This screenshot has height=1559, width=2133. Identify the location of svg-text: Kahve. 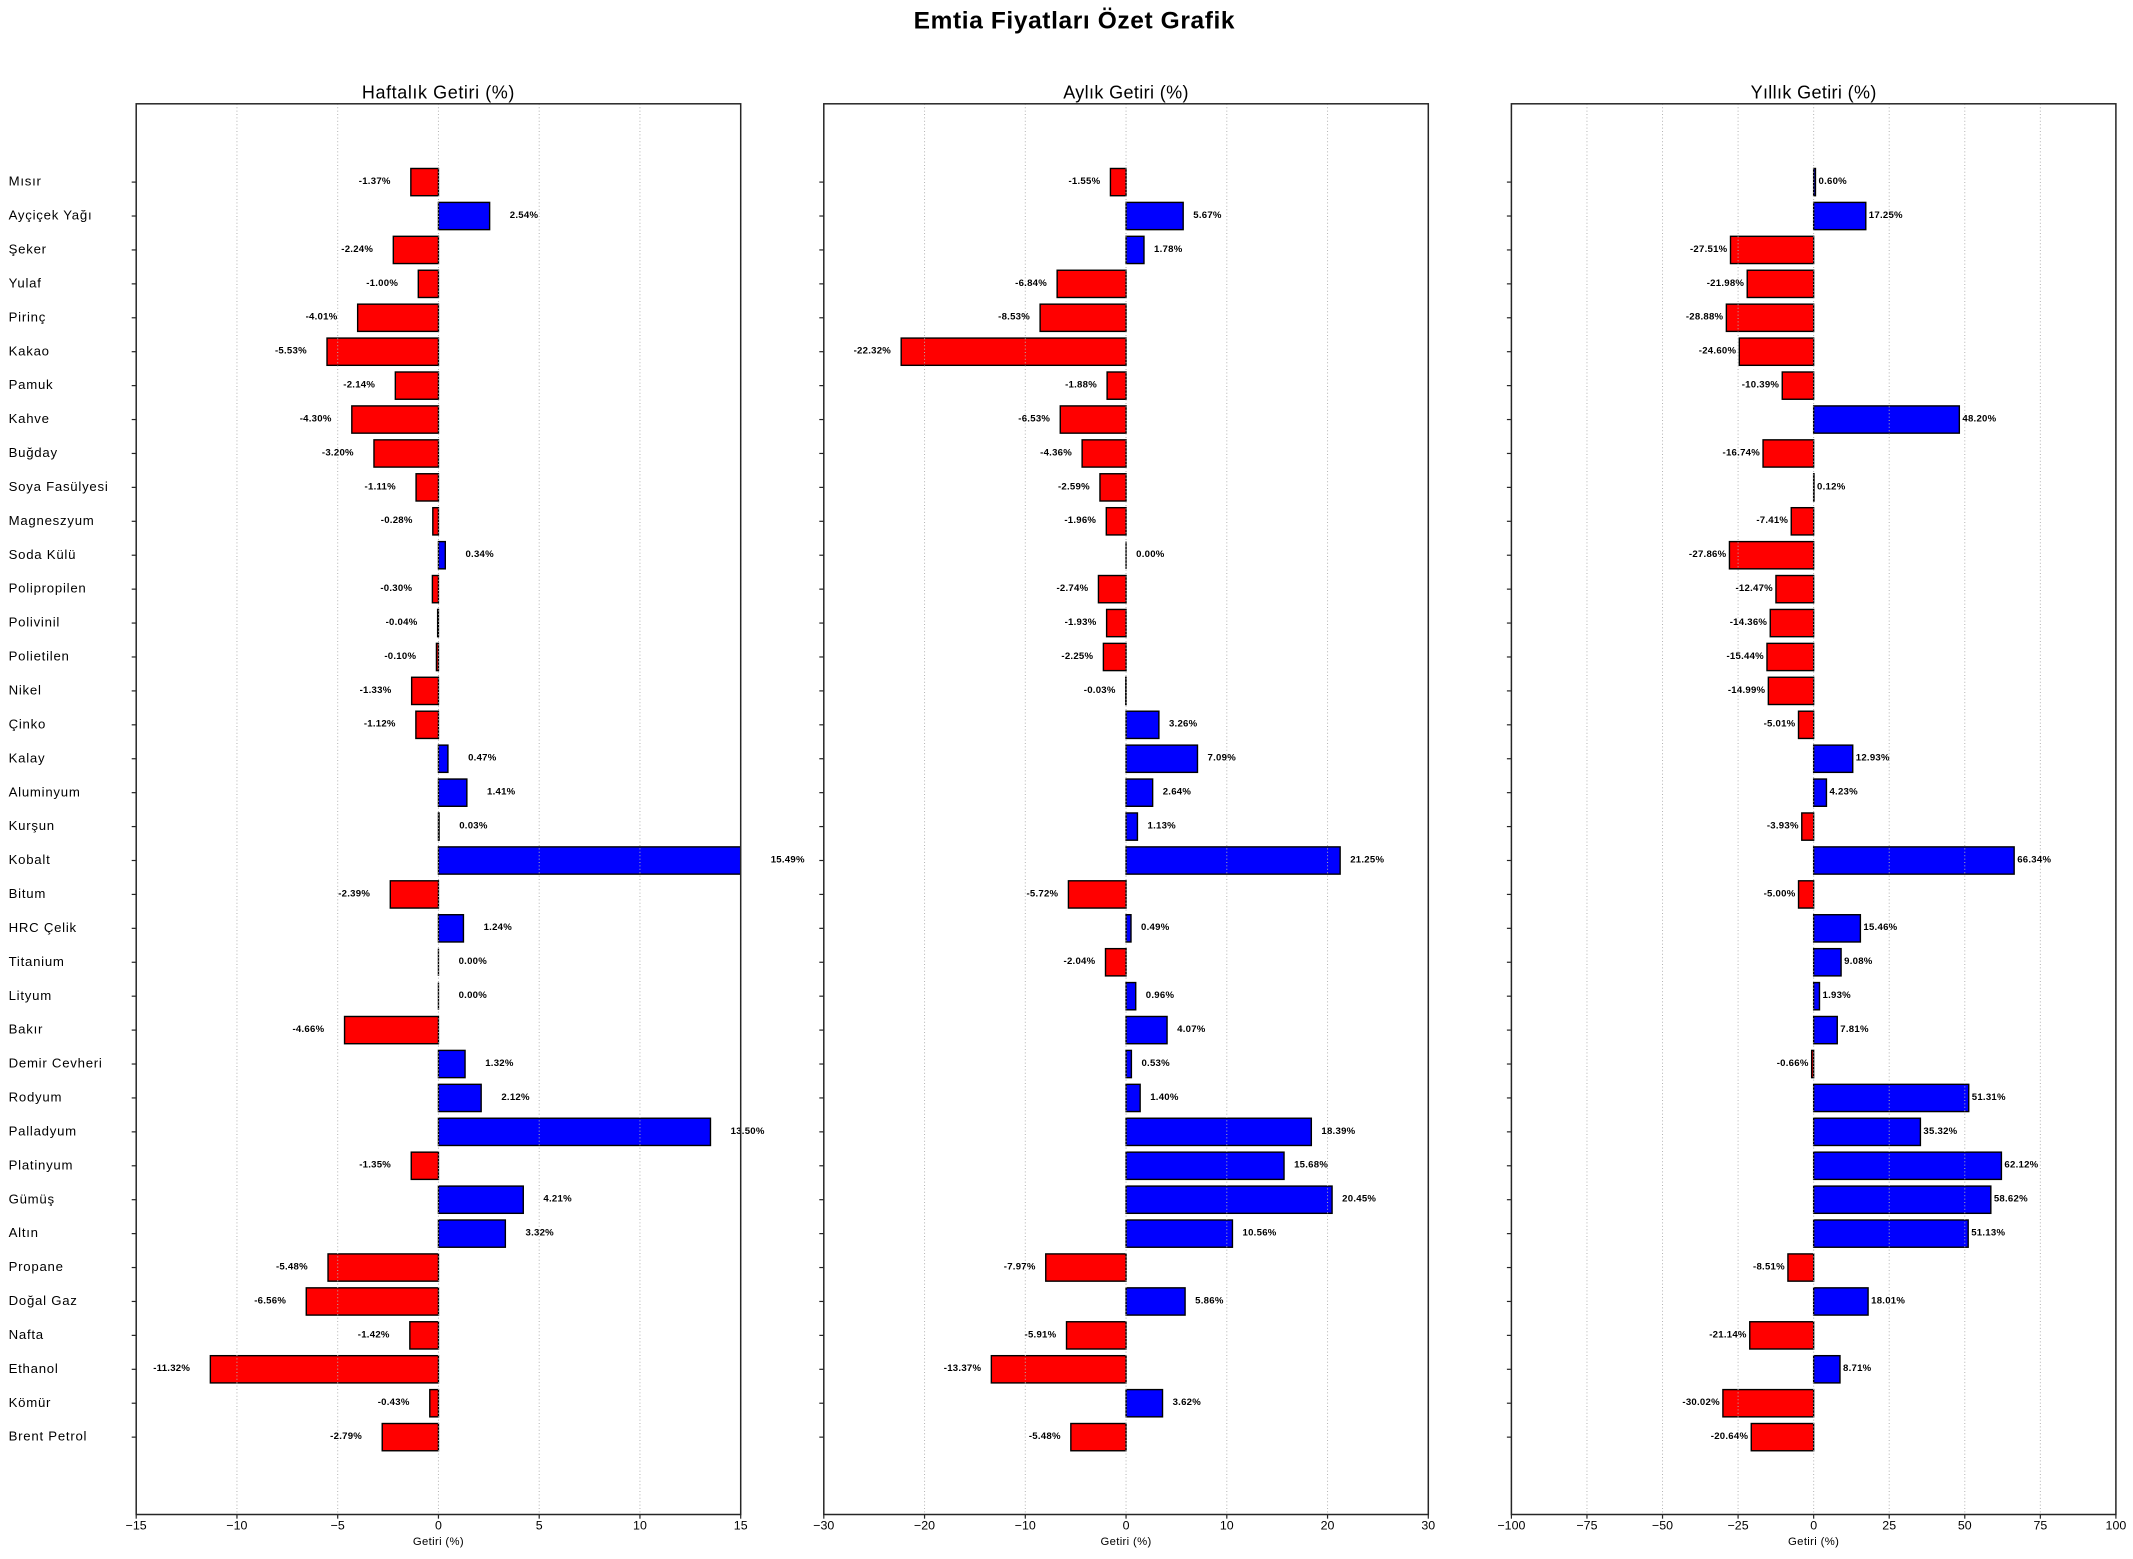
(29, 418).